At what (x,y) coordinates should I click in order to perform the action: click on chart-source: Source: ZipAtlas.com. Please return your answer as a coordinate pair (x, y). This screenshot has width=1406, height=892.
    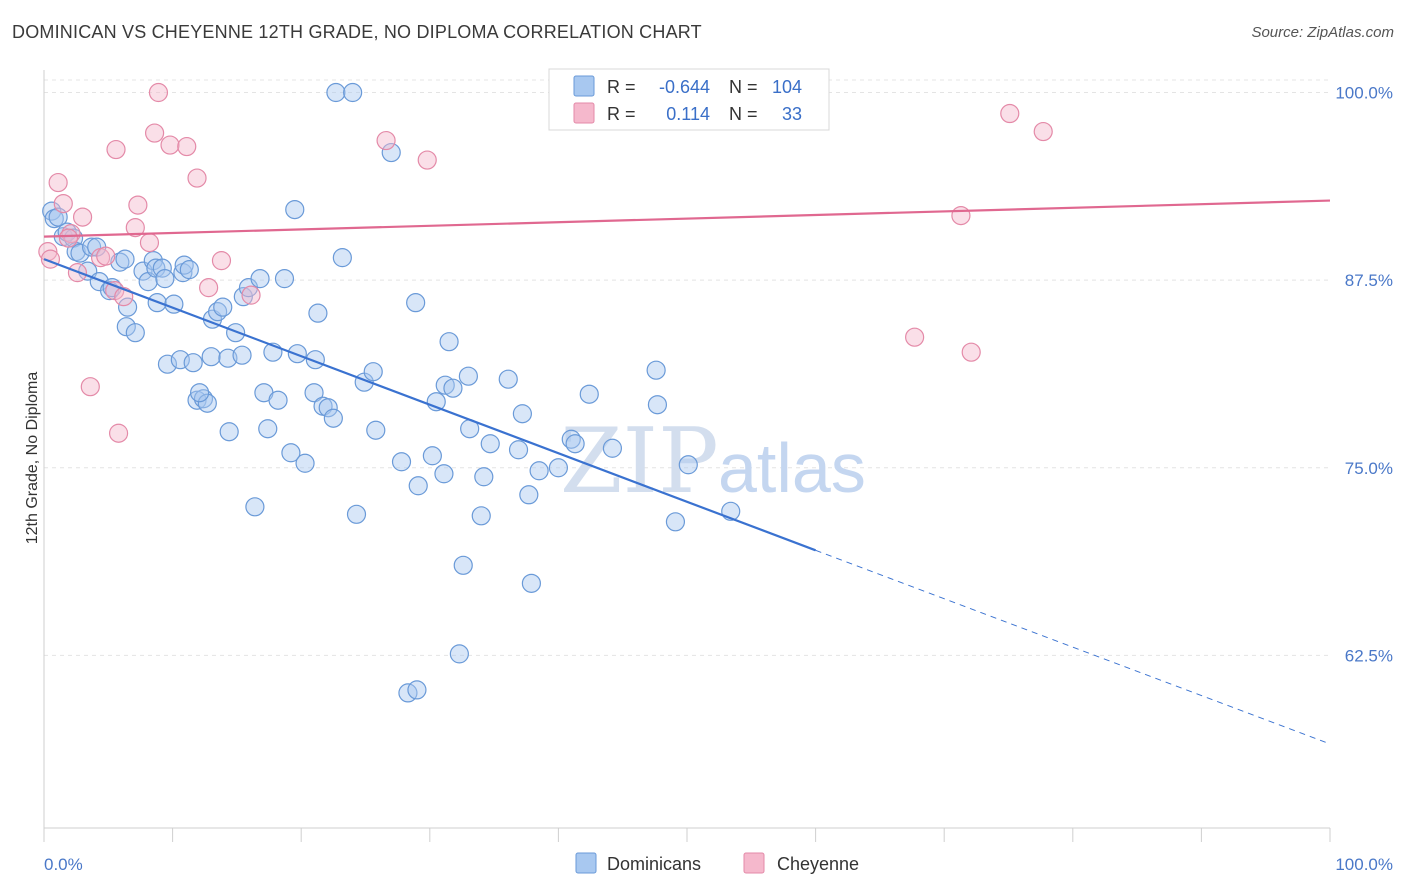
    Looking at the image, I should click on (1322, 32).